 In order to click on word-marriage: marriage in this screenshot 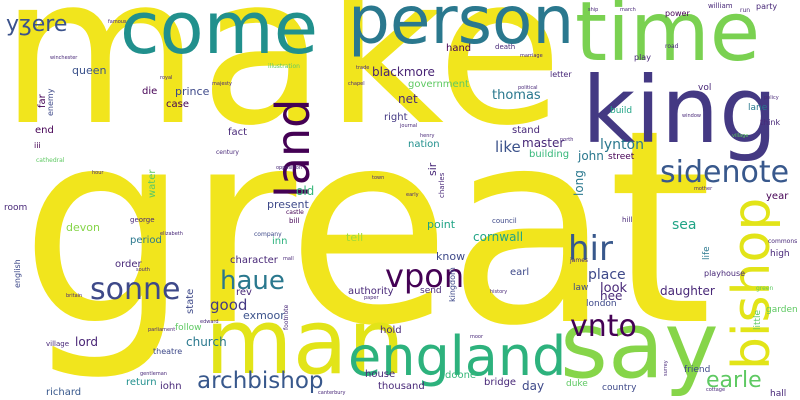, I will do `click(531, 56)`.